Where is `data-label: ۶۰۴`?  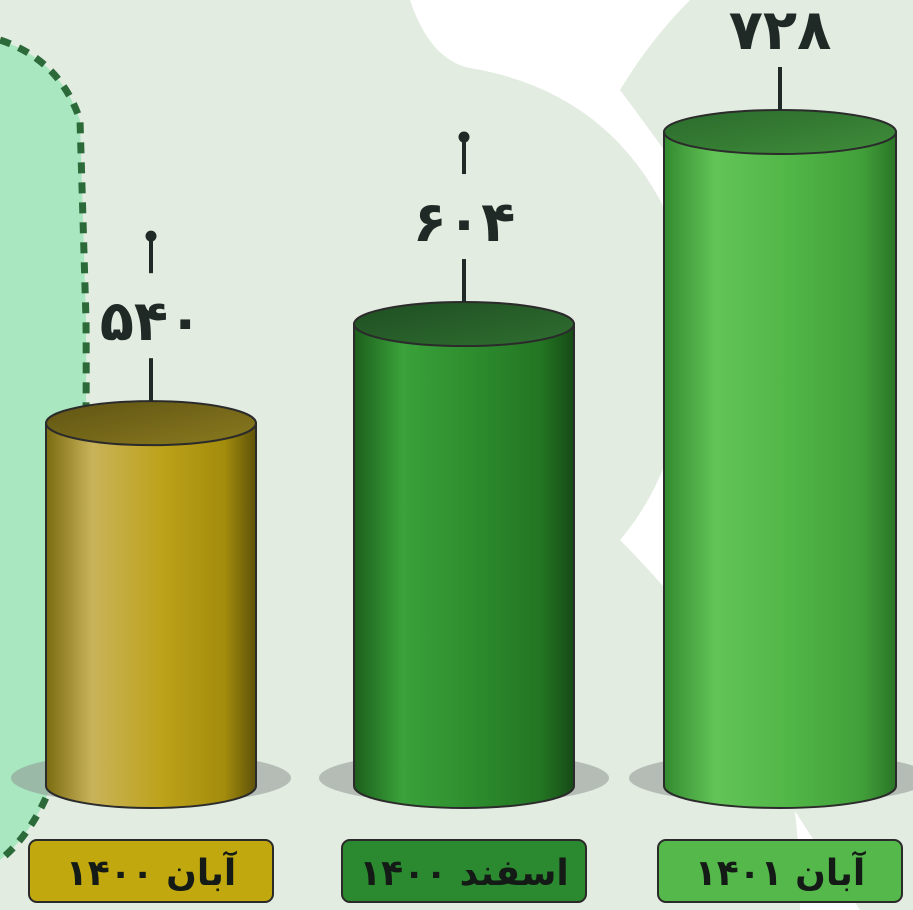
data-label: ۶۰۴ is located at coordinates (464, 222).